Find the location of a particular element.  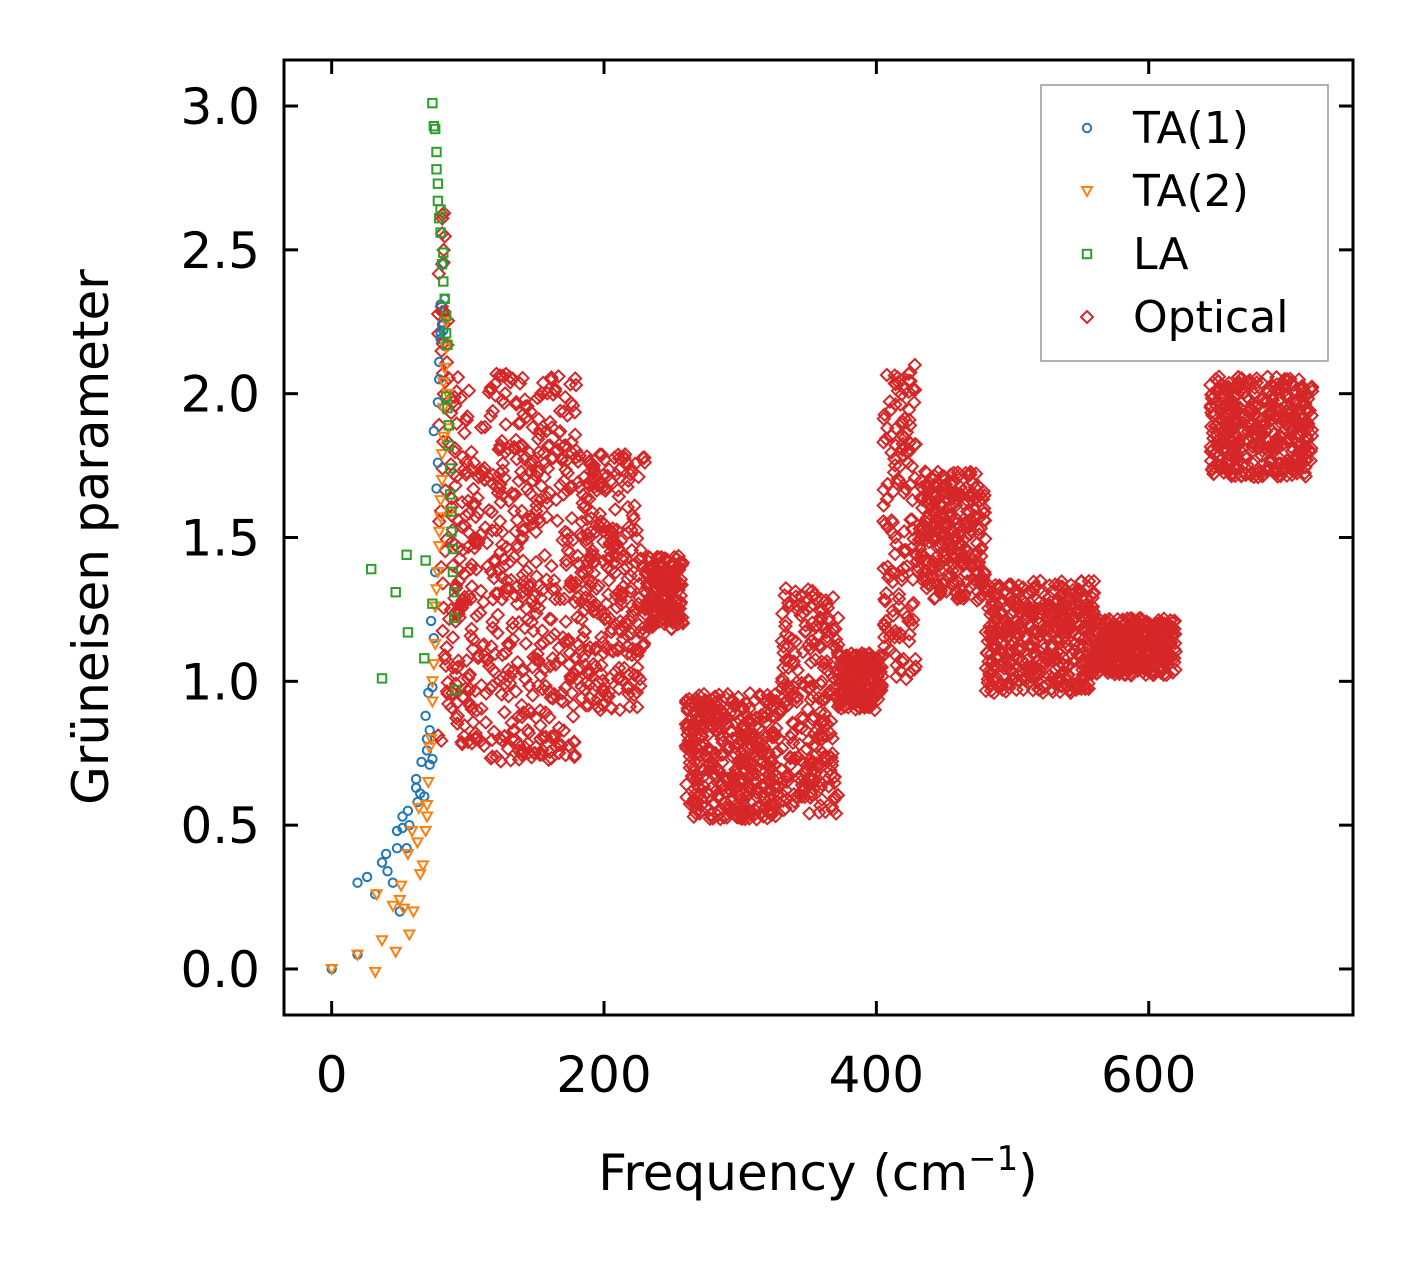

legend-label-la: LA is located at coordinates (1161, 254).